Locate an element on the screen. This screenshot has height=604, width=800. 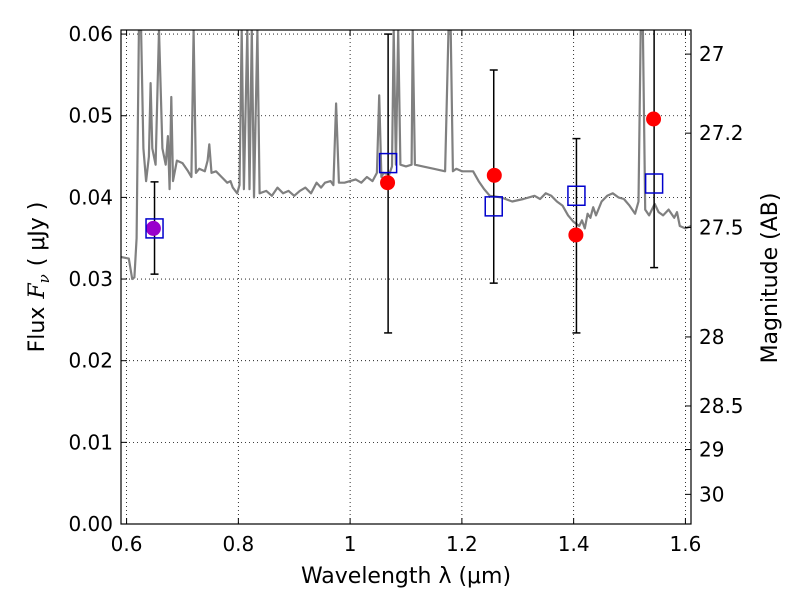
y-axis-label-symbol: F is located at coordinates (37, 291).